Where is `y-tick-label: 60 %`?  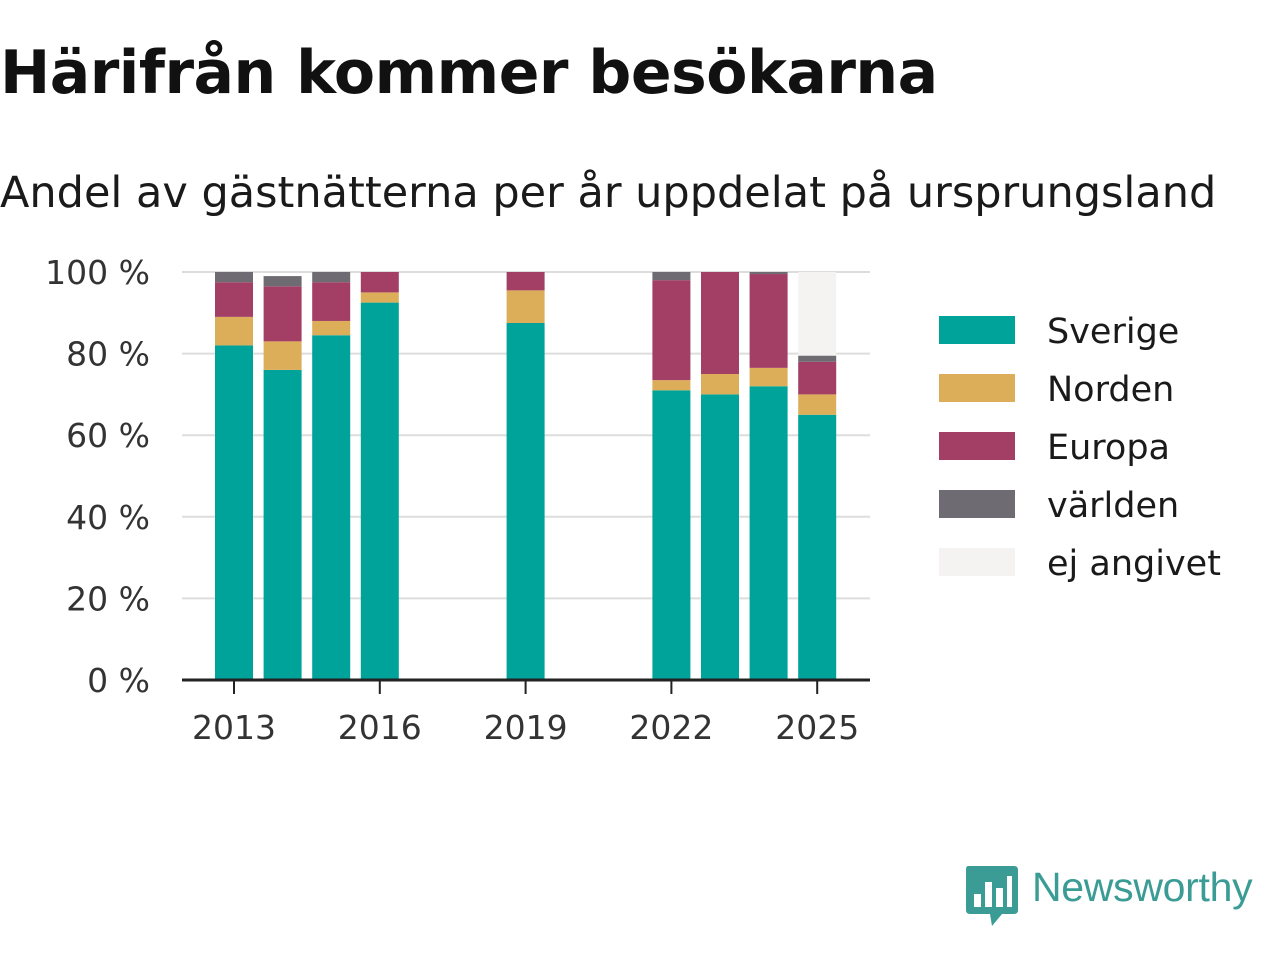
y-tick-label: 60 % is located at coordinates (108, 435).